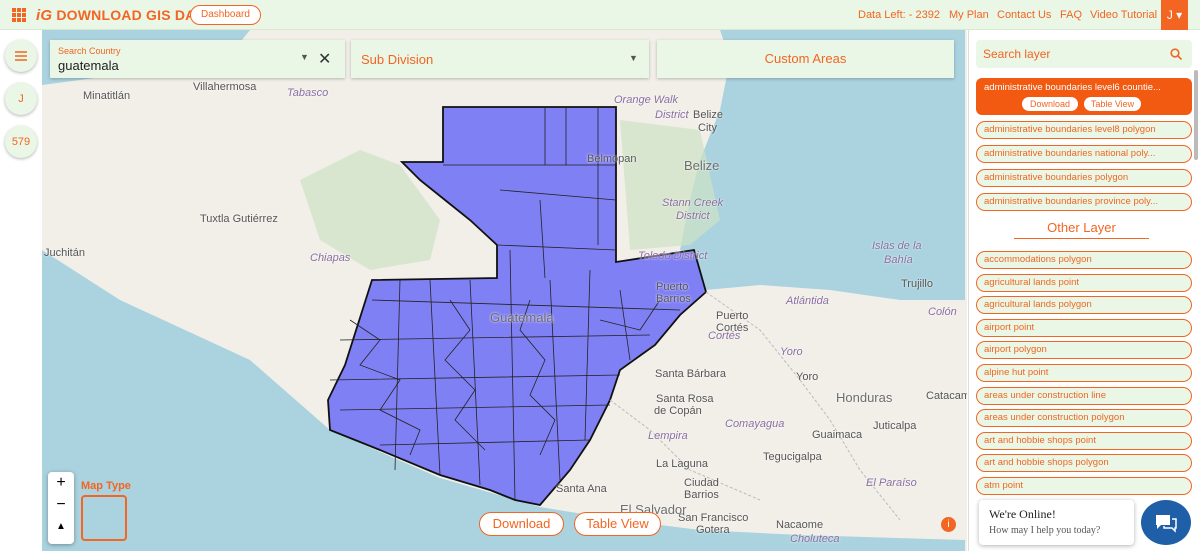  I want to click on map-label: El Paraíso, so click(891, 483).